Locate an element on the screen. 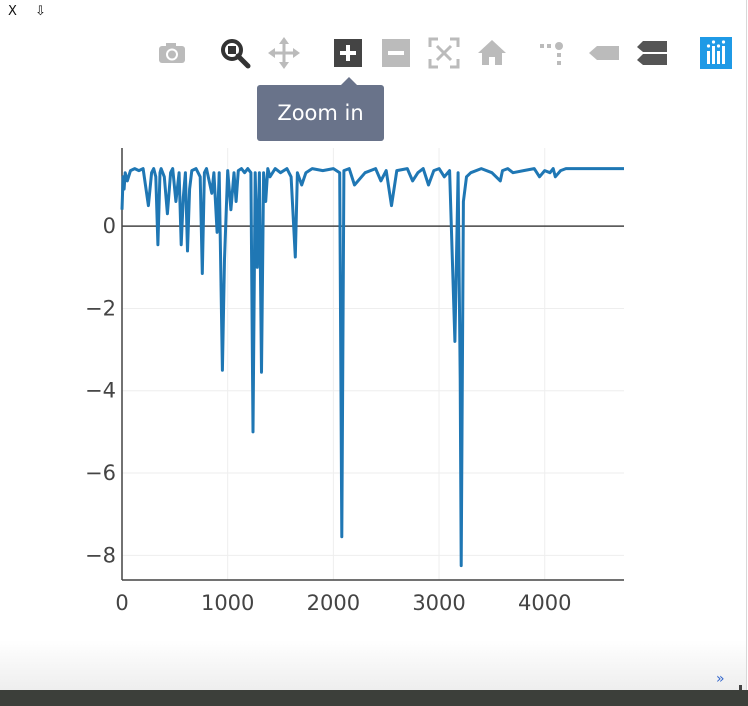 This screenshot has width=748, height=706. x-tick-label: 2000 is located at coordinates (333, 603).